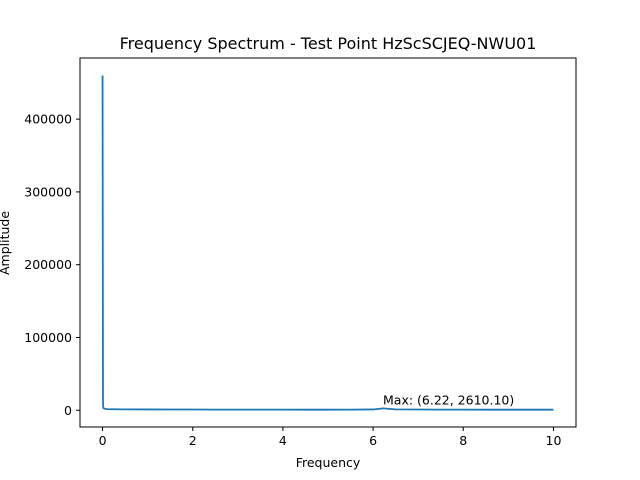 The height and width of the screenshot is (480, 640). Describe the element at coordinates (330, 437) in the screenshot. I see `x-axis: 0 2 4 6 8 10` at that location.